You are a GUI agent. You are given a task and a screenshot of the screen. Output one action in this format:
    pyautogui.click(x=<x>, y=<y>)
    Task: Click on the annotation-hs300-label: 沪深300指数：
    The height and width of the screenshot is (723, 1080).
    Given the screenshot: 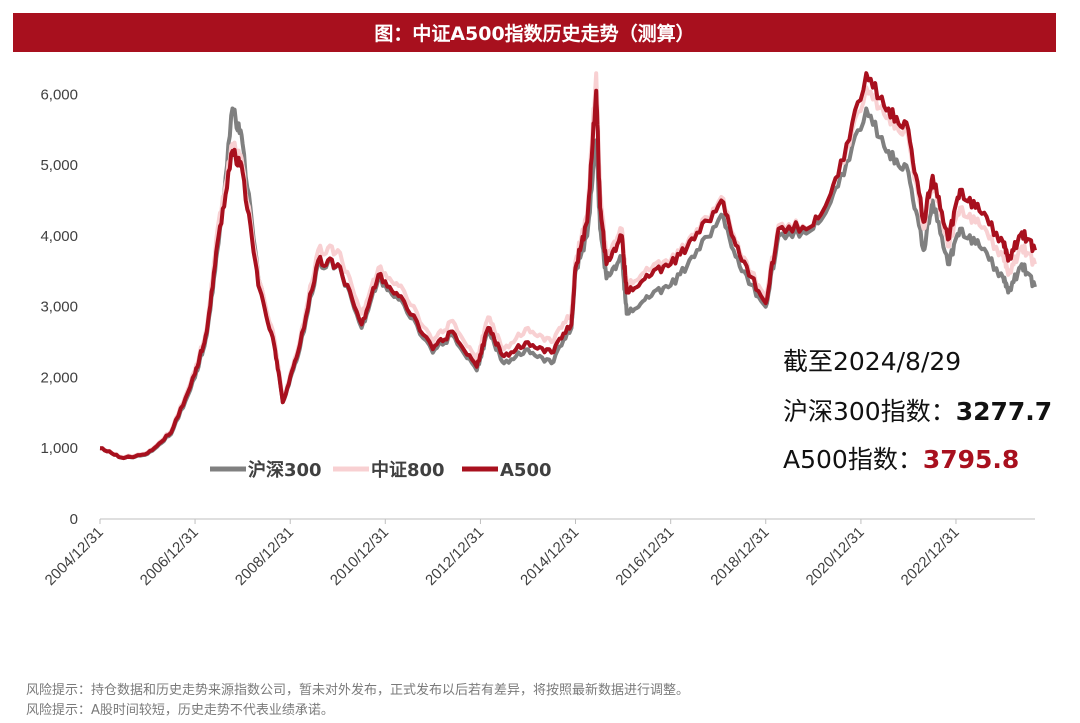 What is the action you would take?
    pyautogui.click(x=869, y=411)
    